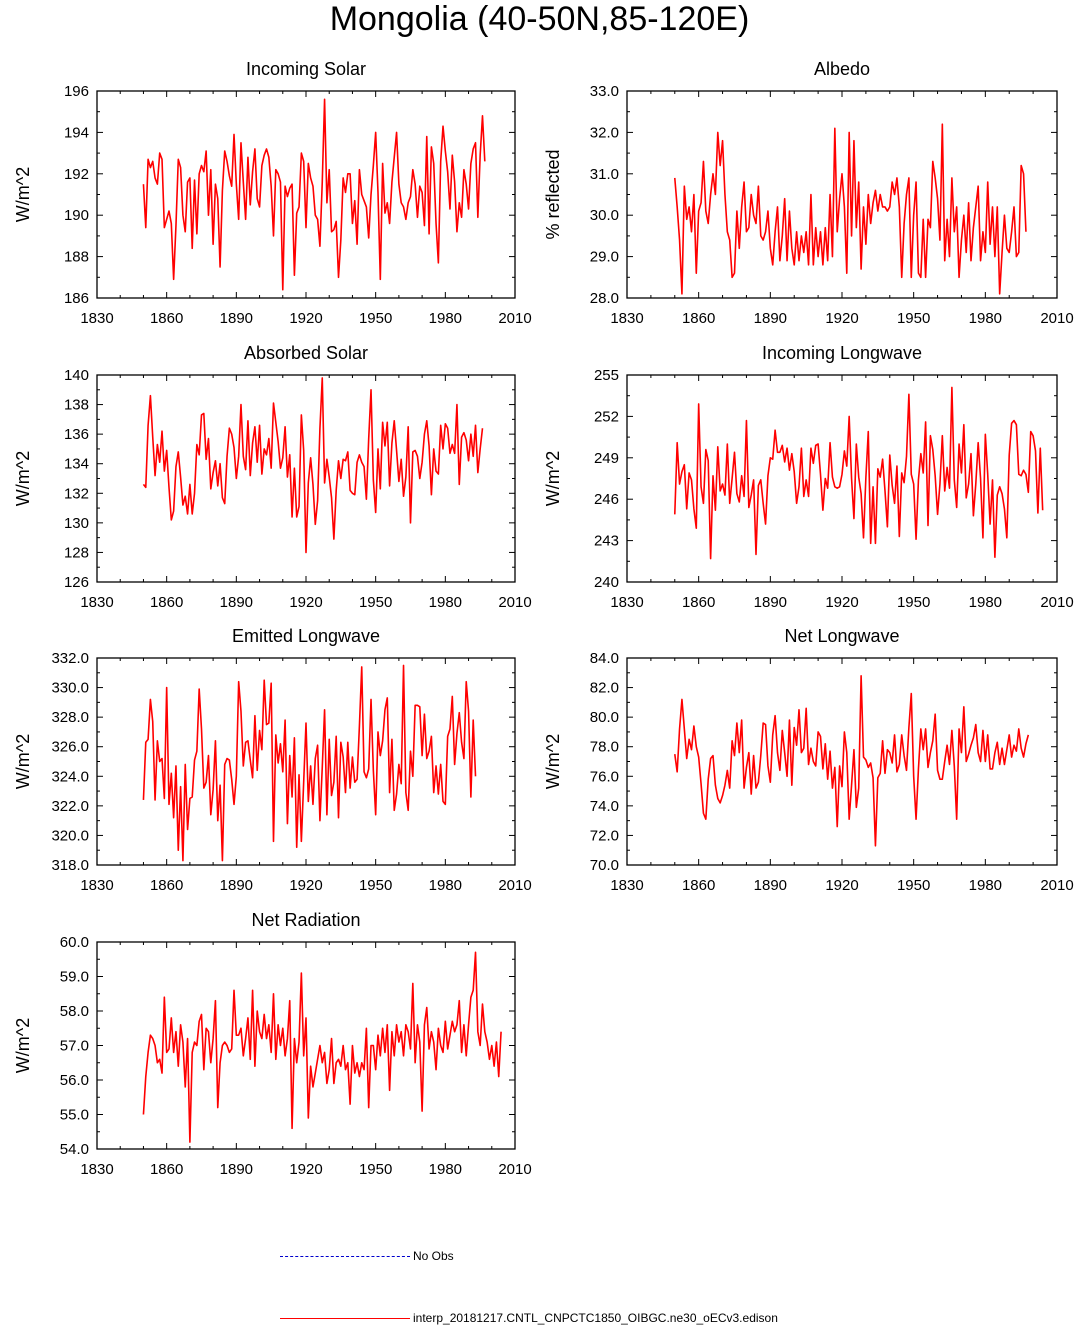 This screenshot has height=1330, width=1079. What do you see at coordinates (604, 132) in the screenshot?
I see `panel-2-ytick-label: 32.0` at bounding box center [604, 132].